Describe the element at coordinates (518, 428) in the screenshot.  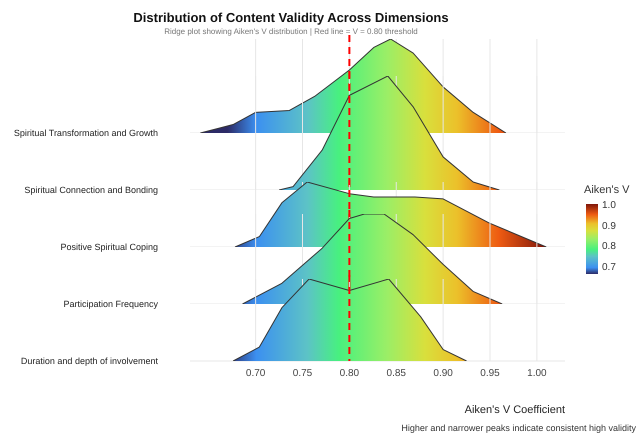
I see `text: Higher and narrower peaks indicate consistent high validity` at that location.